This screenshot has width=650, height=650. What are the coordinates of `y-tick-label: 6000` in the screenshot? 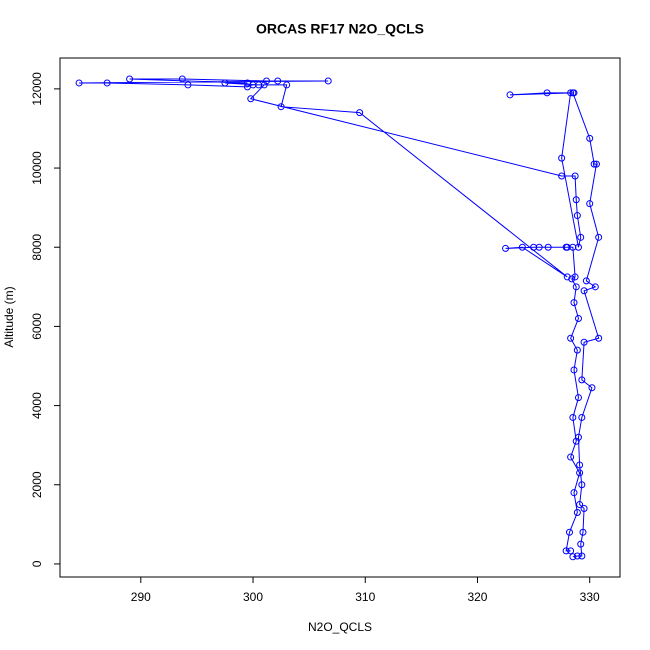 It's located at (37, 326).